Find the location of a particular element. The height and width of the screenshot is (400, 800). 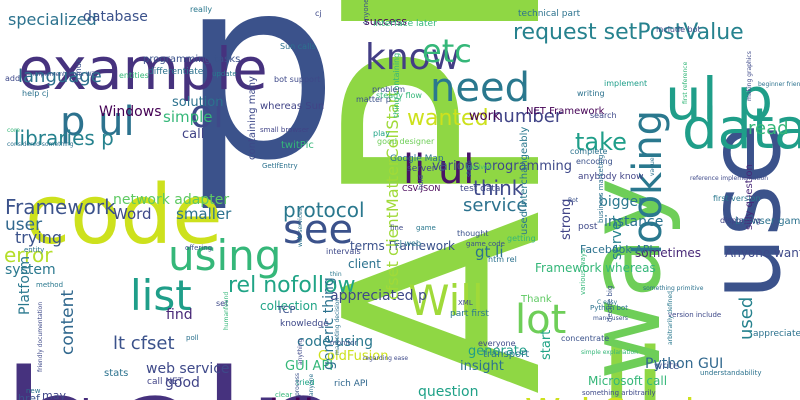

cloud-word: instance is located at coordinates (634, 222).